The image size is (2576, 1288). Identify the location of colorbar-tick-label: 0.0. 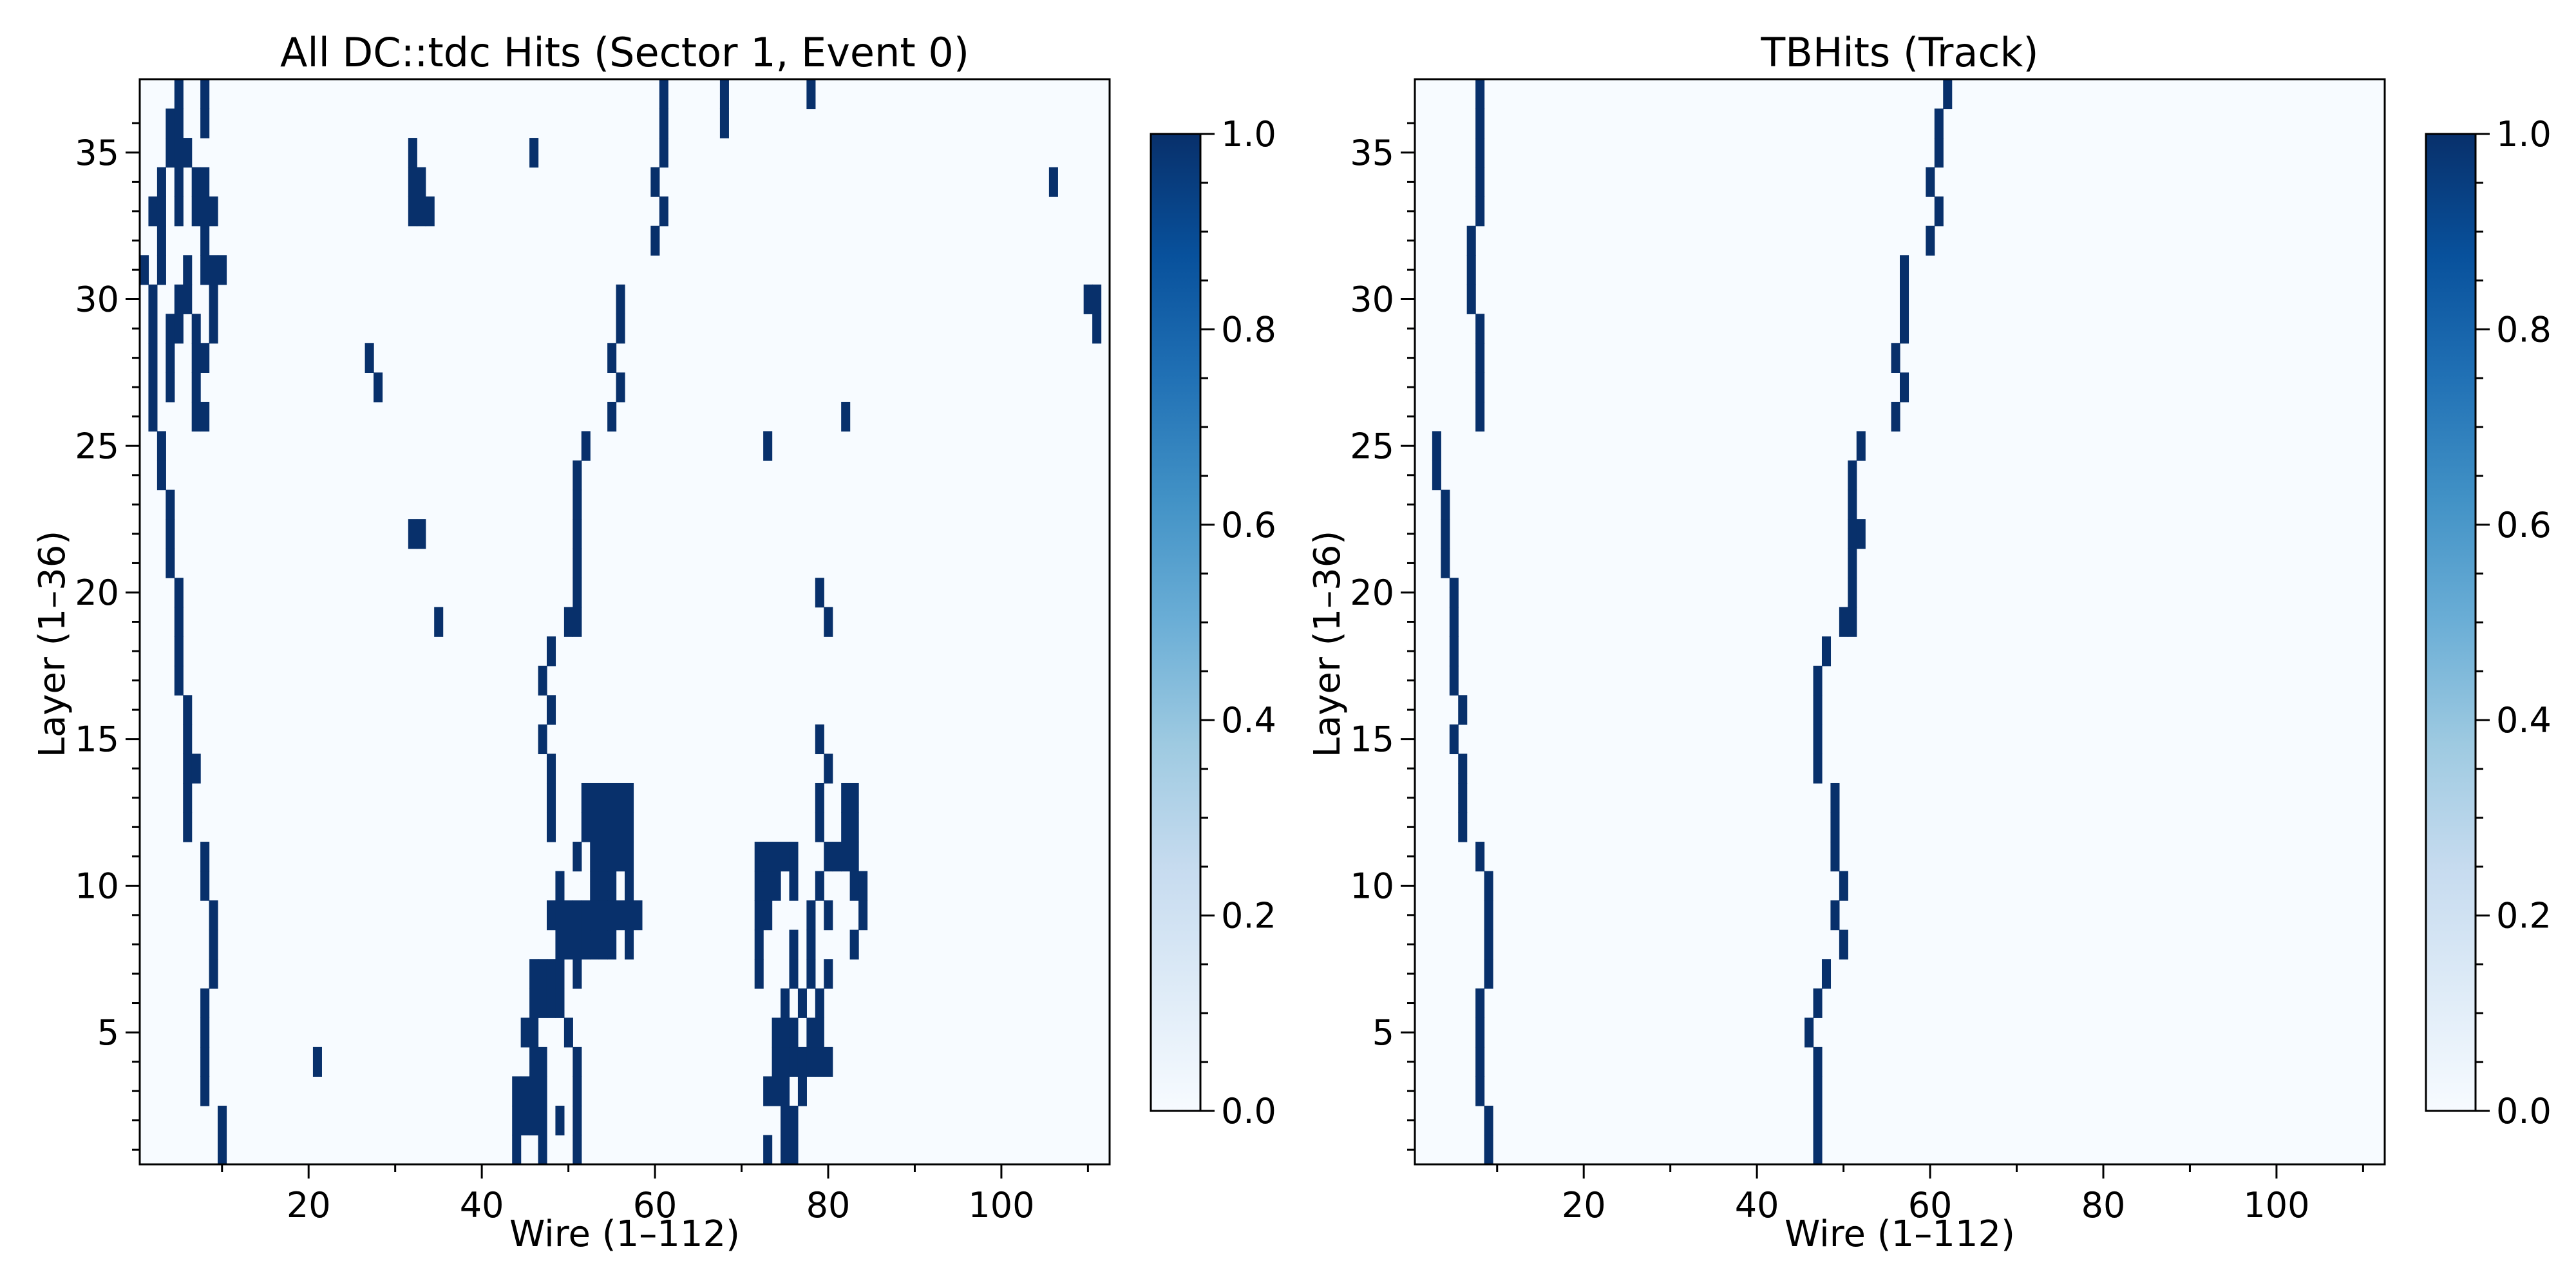
(2524, 1111).